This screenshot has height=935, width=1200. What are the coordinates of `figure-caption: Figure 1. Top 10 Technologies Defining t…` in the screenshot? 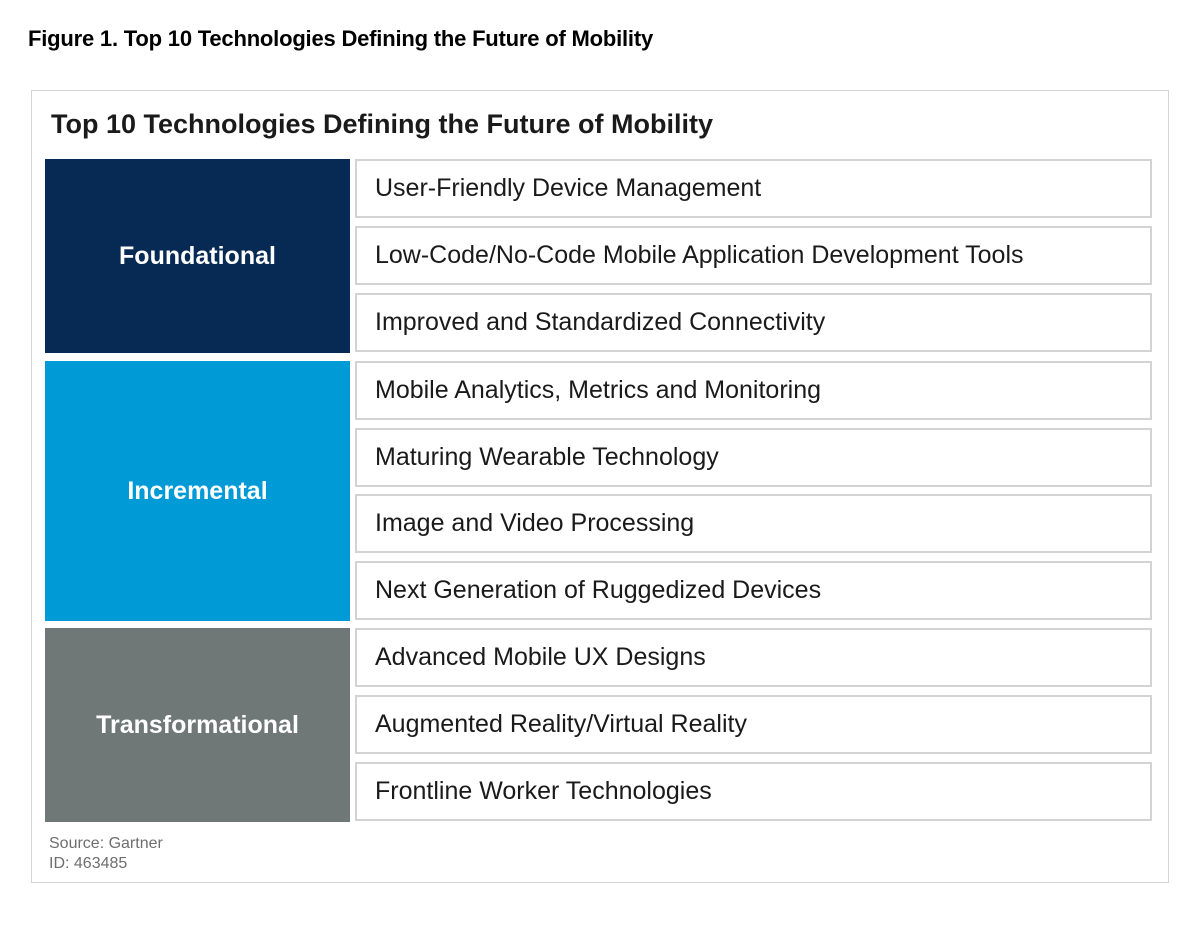 It's located at (340, 38).